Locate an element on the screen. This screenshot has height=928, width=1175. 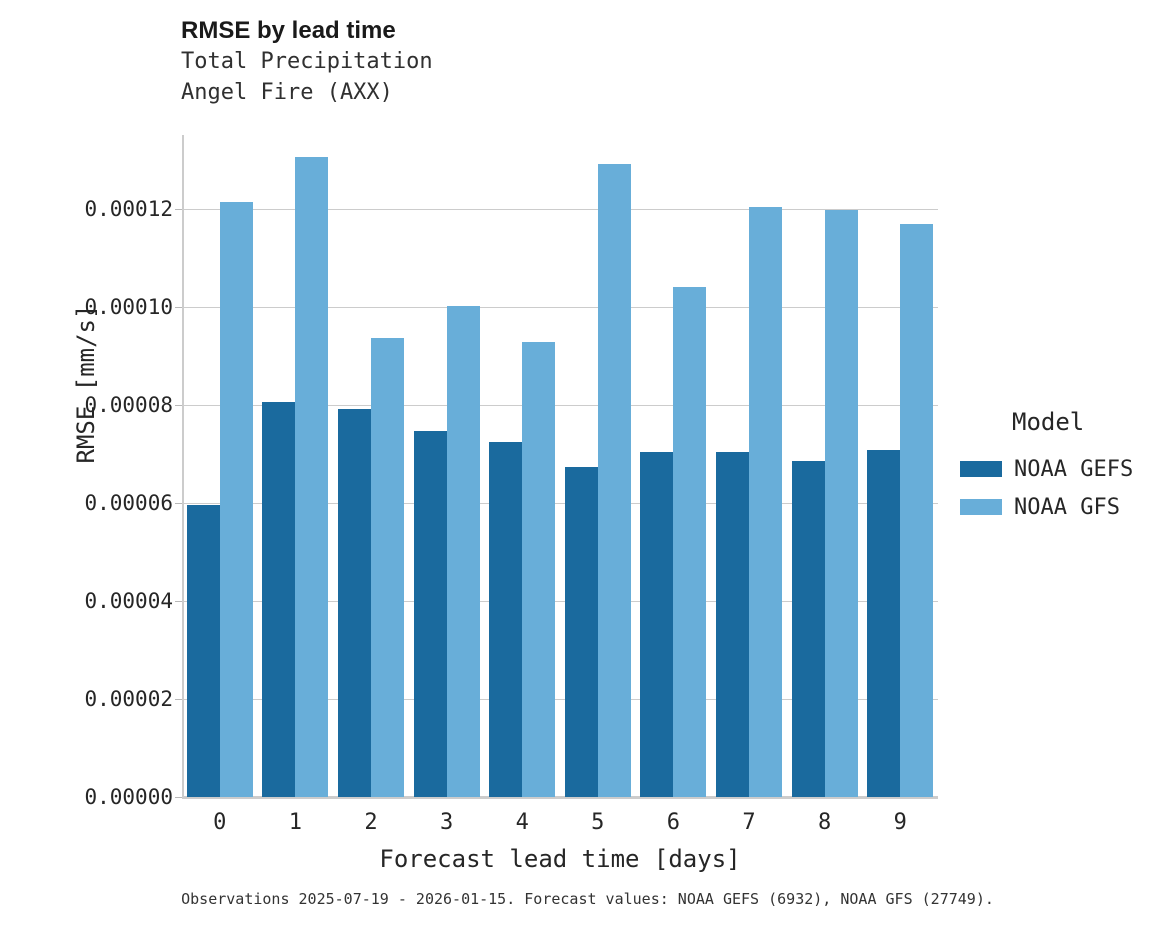
chart-subtitle-variable: Total Precipitation is located at coordinates (307, 61).